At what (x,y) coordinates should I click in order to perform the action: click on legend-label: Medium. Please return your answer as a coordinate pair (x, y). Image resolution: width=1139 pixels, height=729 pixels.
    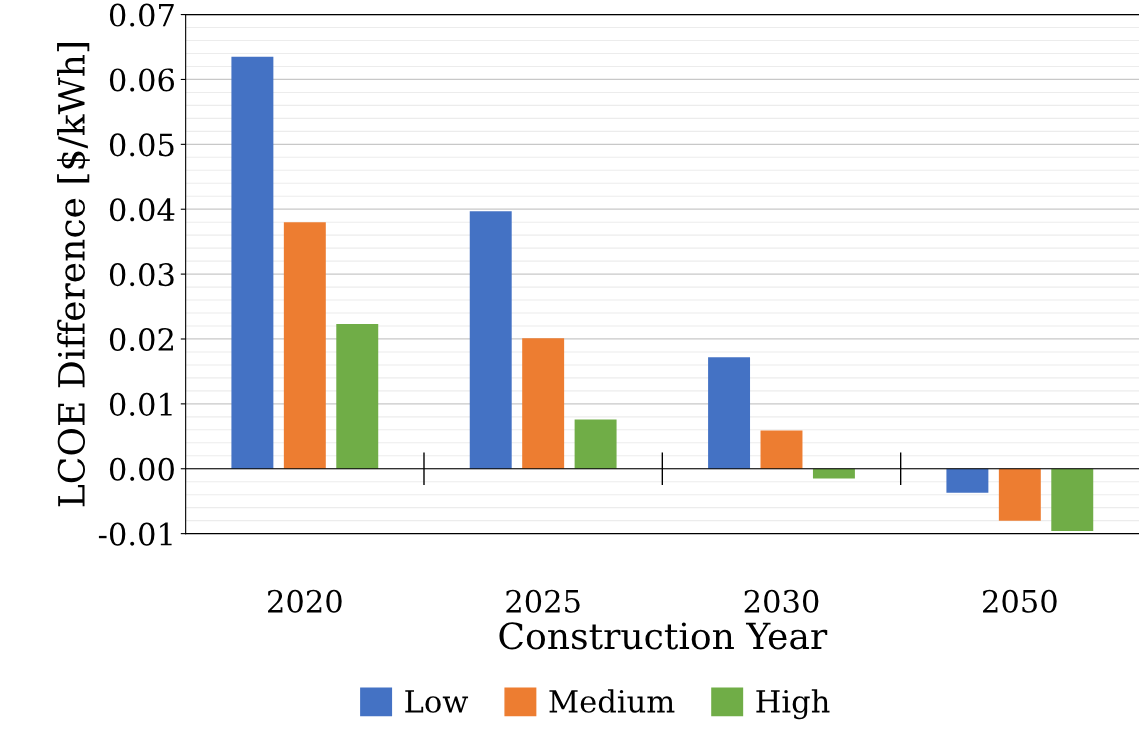
    Looking at the image, I should click on (612, 701).